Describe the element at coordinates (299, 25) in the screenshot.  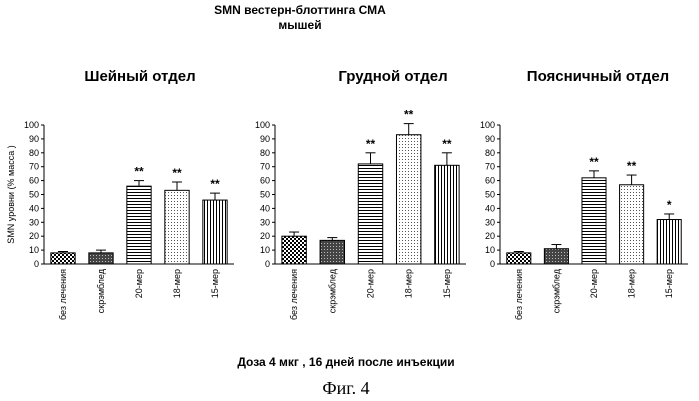
I see `figure-title-line2: мышей` at that location.